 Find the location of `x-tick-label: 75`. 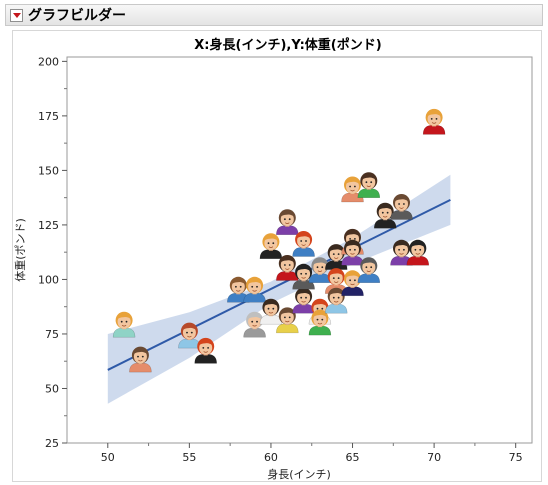

x-tick-label: 75 is located at coordinates (516, 457).